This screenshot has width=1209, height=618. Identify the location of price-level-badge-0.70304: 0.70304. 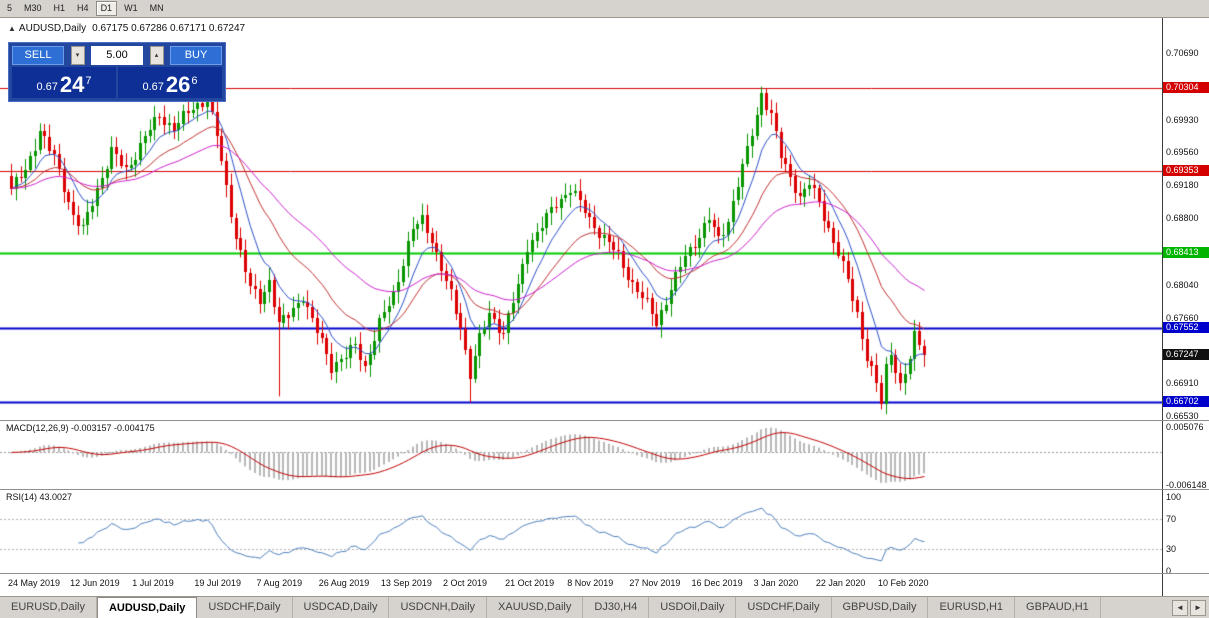
(1186, 87).